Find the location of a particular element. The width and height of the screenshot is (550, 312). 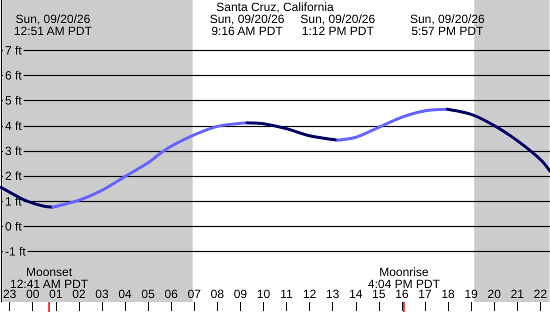

x-tick-label: 21 is located at coordinates (517, 294).